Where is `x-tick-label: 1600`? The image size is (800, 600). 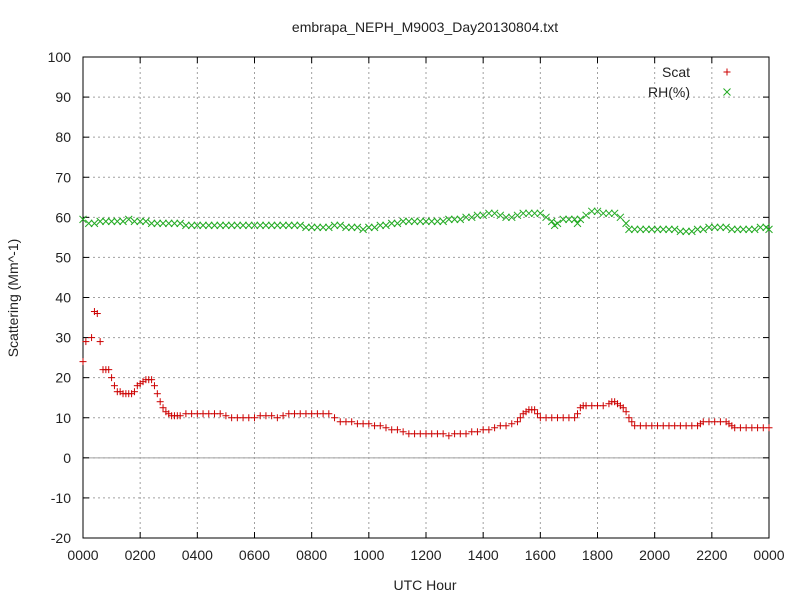 x-tick-label: 1600 is located at coordinates (540, 555).